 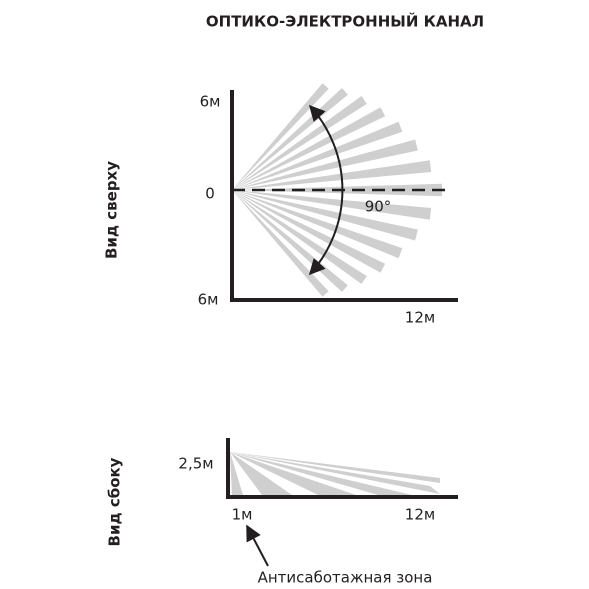 I want to click on title: ОПТИКО-ЭЛЕКТРОННЫЙ КАНАЛ, so click(x=345, y=21).